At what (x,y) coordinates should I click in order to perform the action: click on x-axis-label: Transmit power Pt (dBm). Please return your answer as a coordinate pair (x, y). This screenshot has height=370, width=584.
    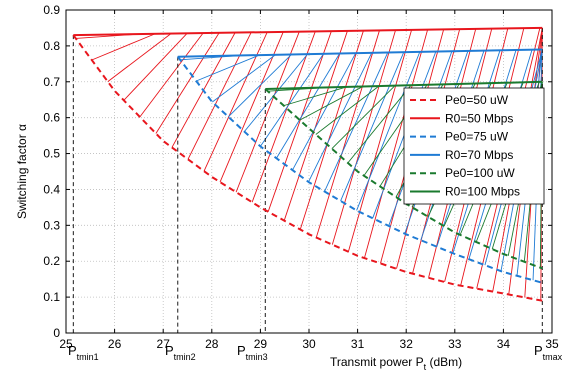
    Looking at the image, I should click on (396, 362).